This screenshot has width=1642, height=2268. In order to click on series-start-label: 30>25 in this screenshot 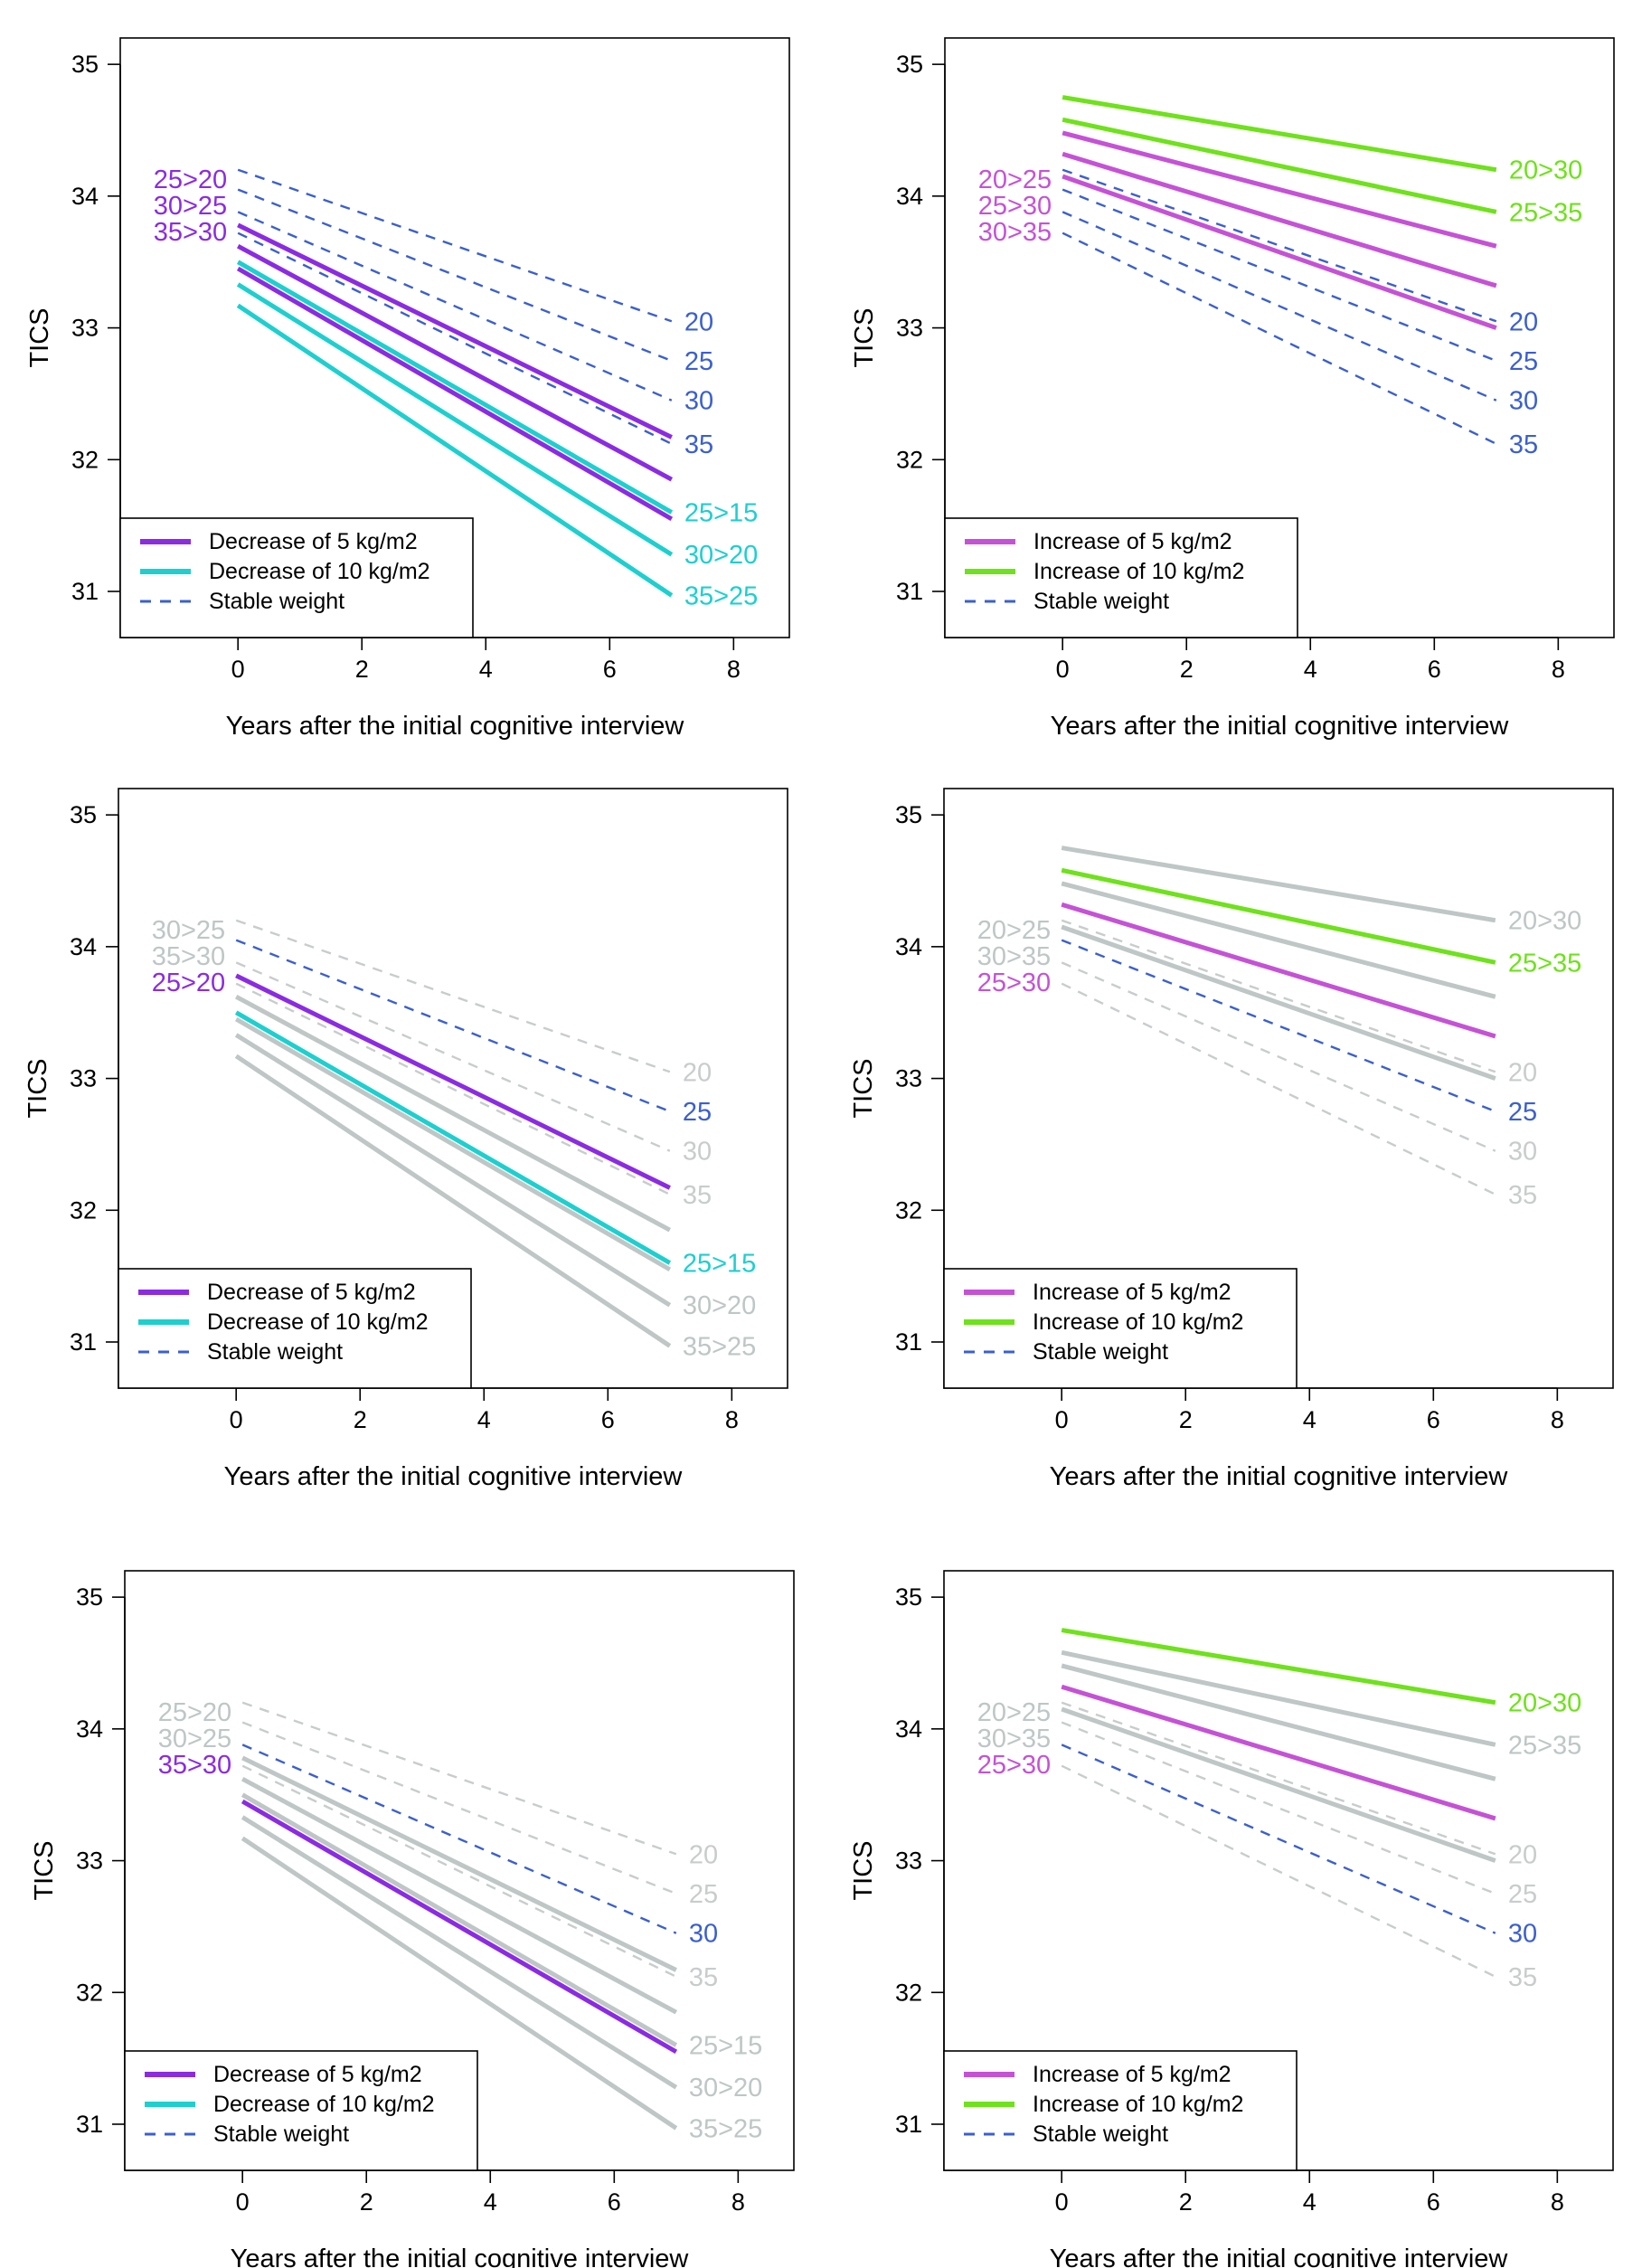, I will do `click(188, 930)`.